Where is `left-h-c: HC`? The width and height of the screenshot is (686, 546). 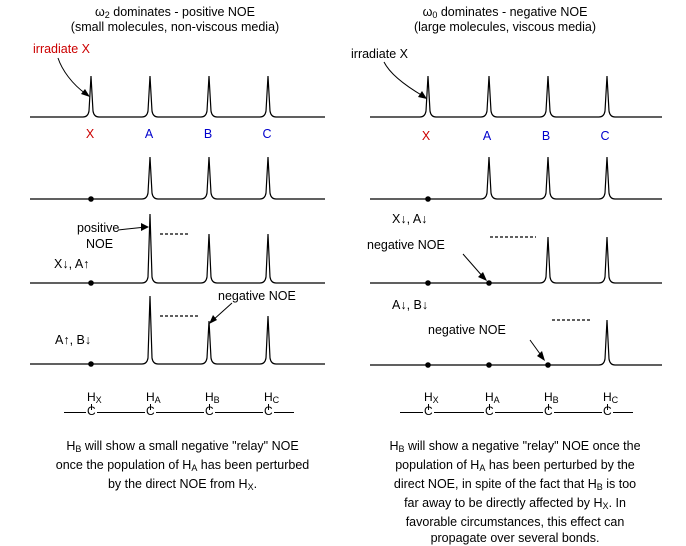
left-h-c: HC is located at coordinates (272, 397).